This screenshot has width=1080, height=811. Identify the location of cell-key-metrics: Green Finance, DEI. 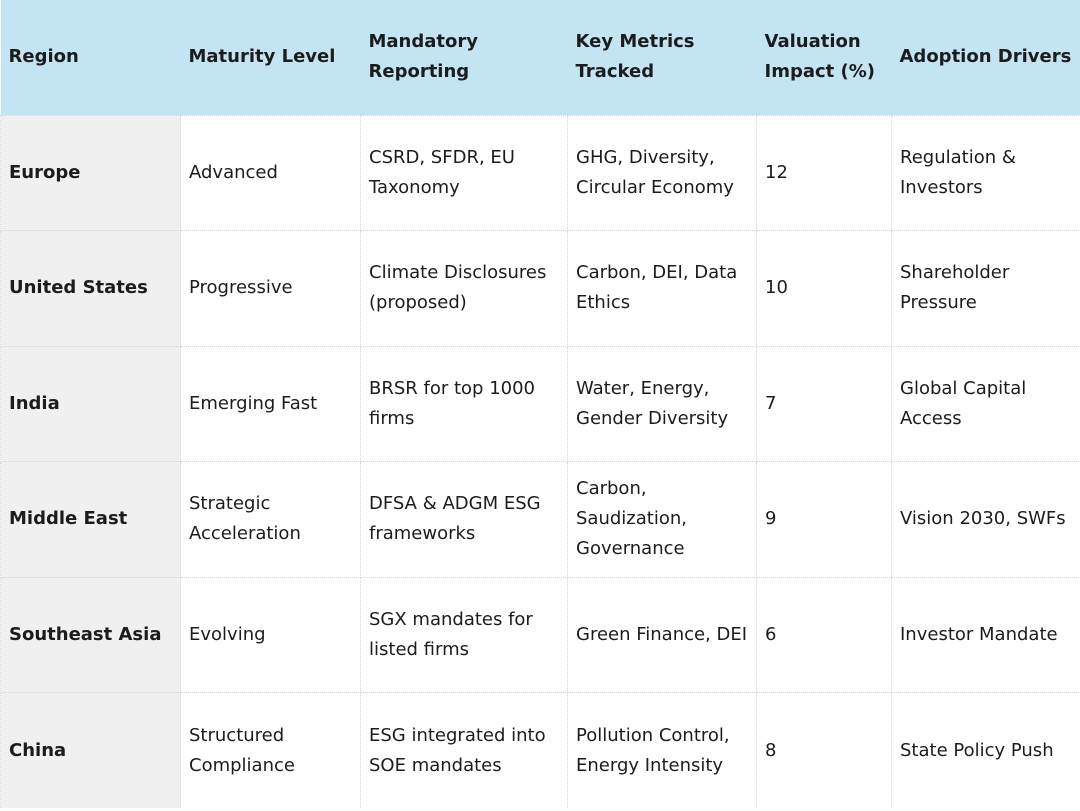
(662, 634).